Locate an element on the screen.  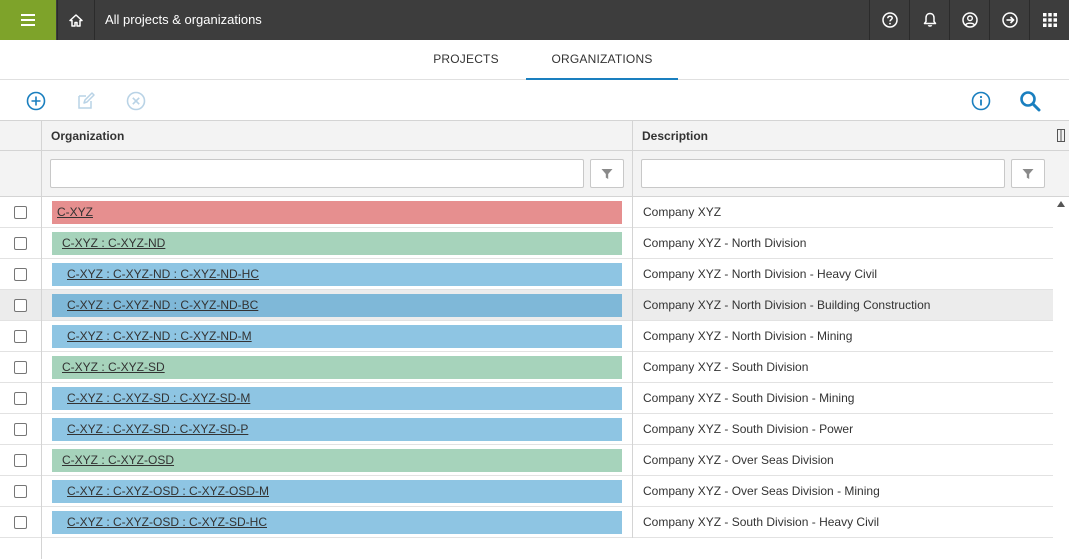
description-filter-cell is located at coordinates (843, 174).